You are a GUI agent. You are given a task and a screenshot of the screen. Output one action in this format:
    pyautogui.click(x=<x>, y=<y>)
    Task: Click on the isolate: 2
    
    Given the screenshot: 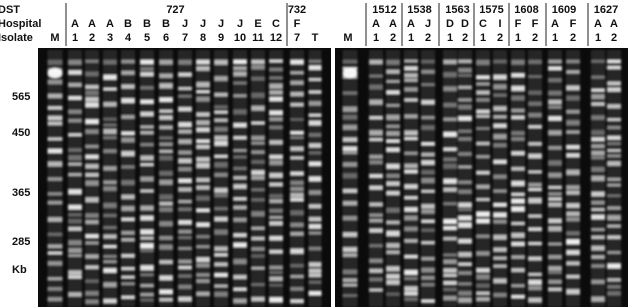 What is the action you would take?
    pyautogui.click(x=500, y=38)
    